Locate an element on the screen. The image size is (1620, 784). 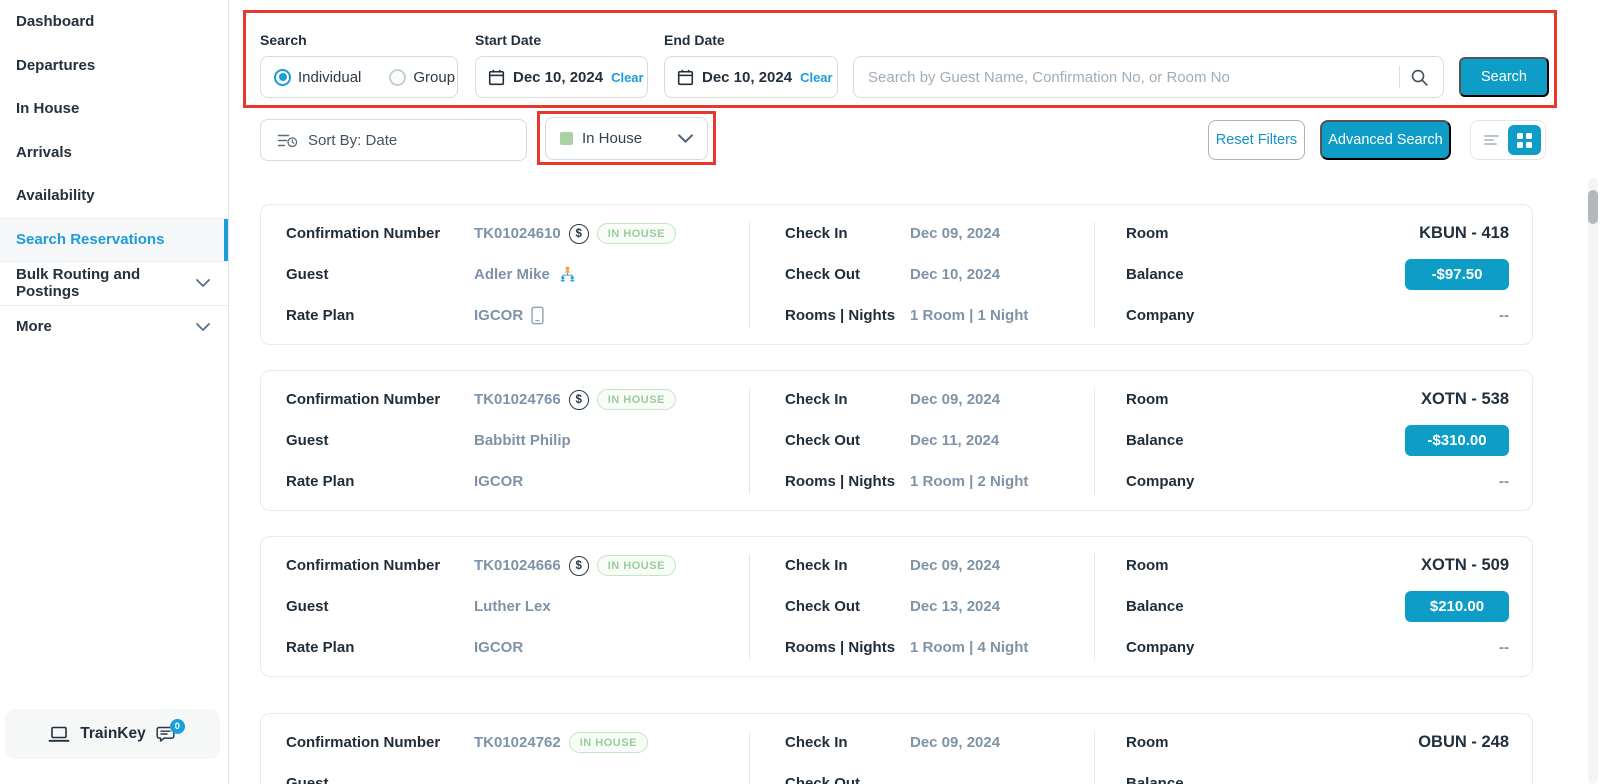
guest-label: Guest is located at coordinates (307, 440).